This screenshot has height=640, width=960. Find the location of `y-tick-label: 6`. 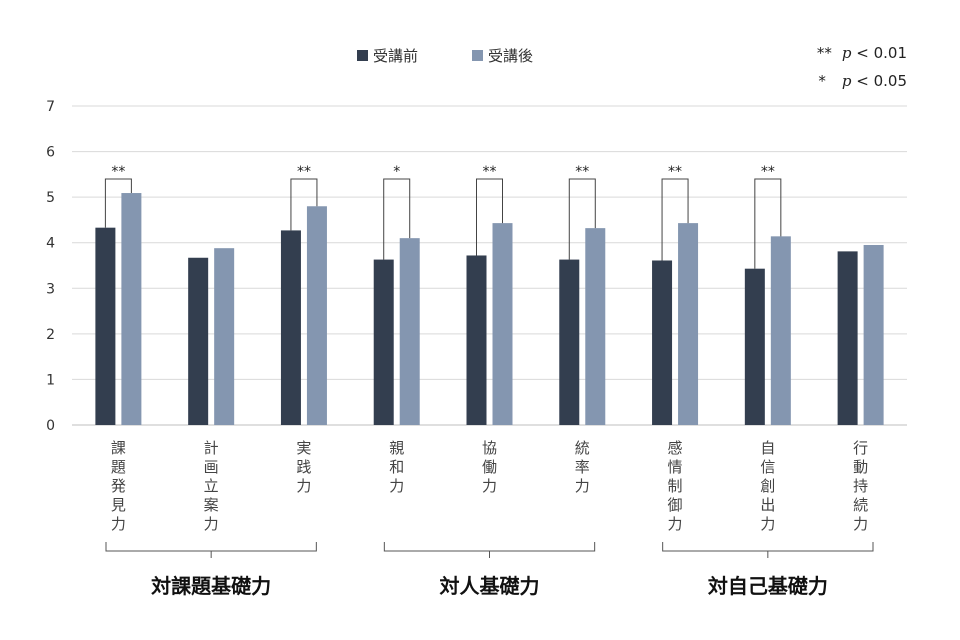

y-tick-label: 6 is located at coordinates (50, 153).